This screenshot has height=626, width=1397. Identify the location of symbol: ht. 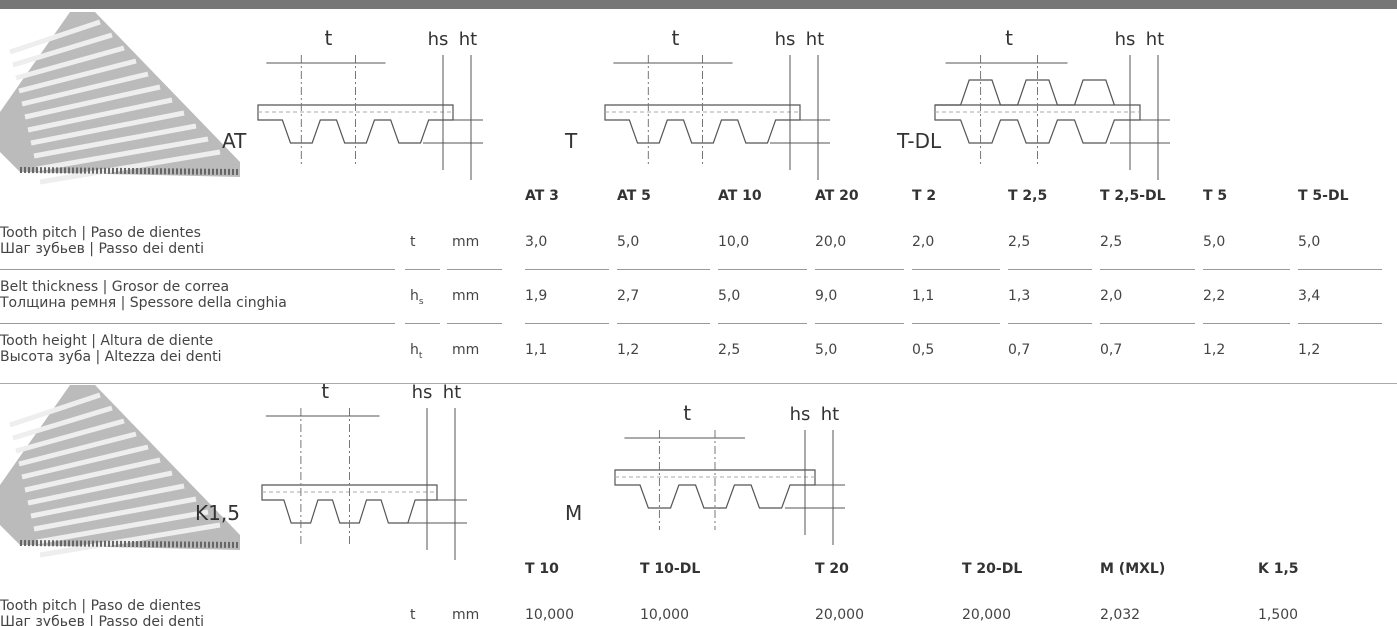
(416, 351).